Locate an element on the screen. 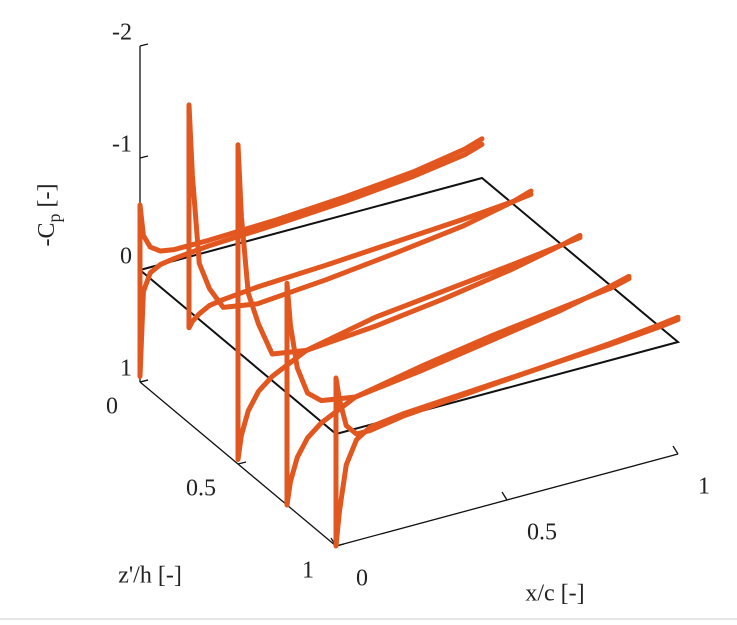  z-tick-label: 1 is located at coordinates (126, 369).